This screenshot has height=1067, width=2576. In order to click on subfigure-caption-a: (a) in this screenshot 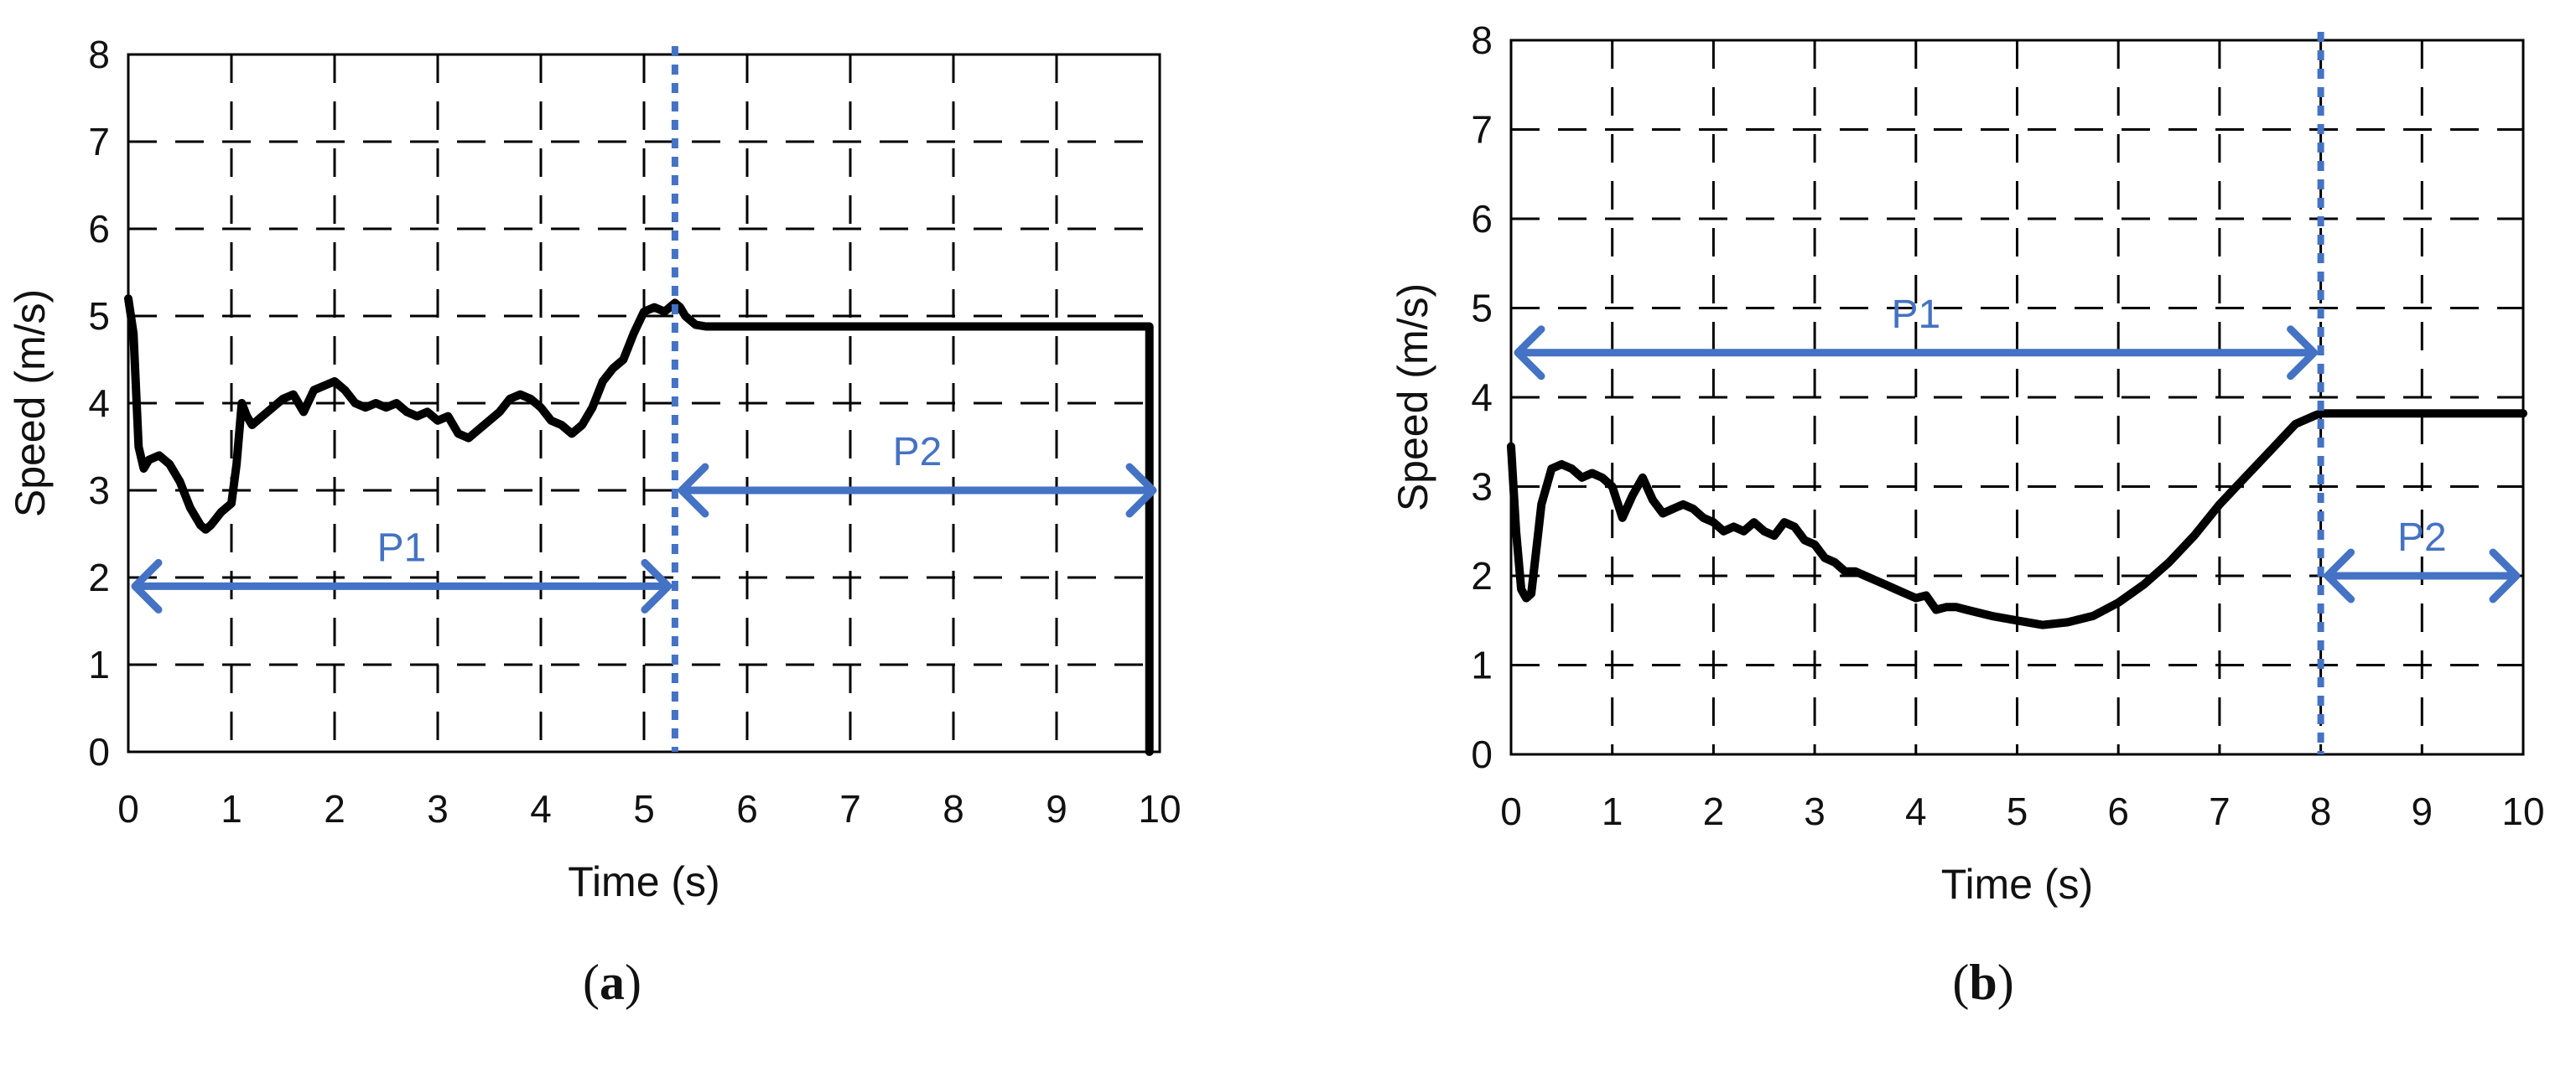, I will do `click(612, 983)`.